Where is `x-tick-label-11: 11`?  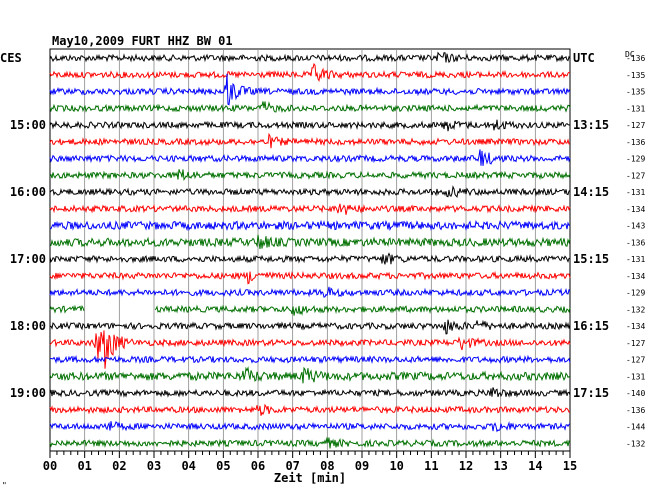 x-tick-label-11: 11 is located at coordinates (431, 466).